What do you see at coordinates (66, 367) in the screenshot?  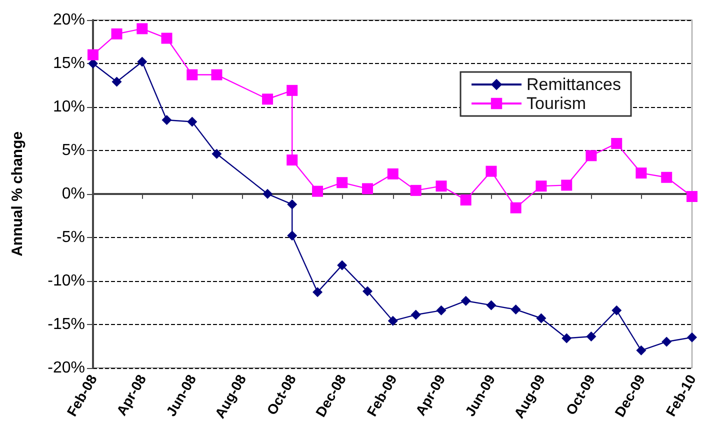 I see `y-tick-label: -20%` at bounding box center [66, 367].